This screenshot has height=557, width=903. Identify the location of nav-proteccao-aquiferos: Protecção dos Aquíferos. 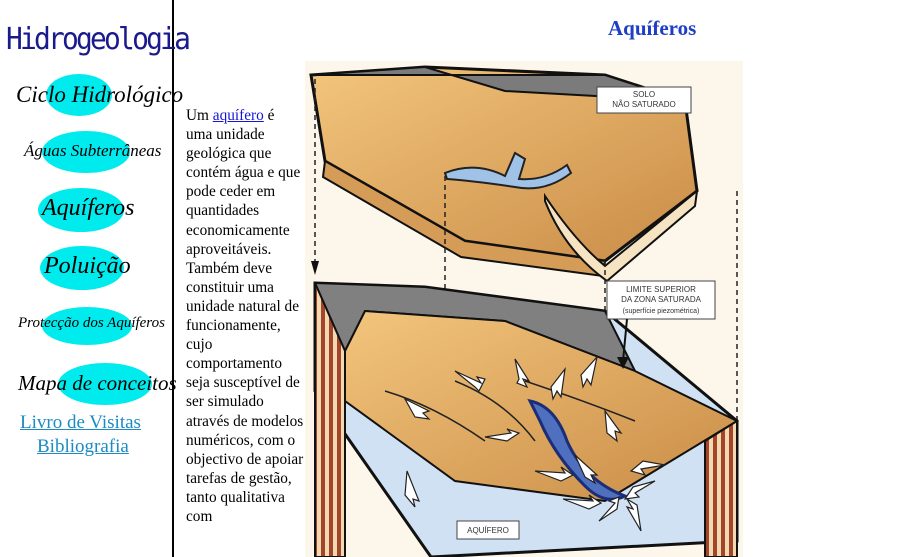
(91, 326).